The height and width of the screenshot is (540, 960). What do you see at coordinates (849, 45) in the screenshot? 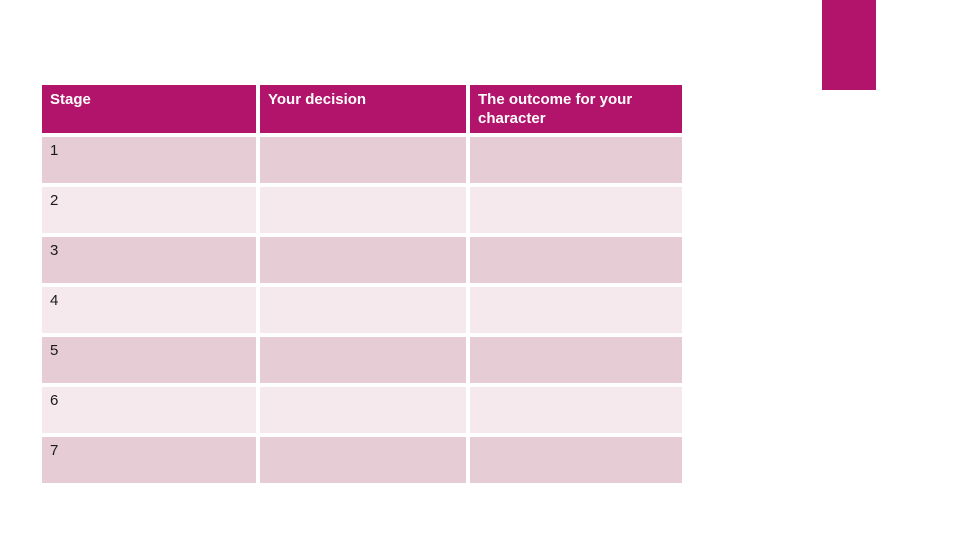
I see `corner-accent-rectangle` at bounding box center [849, 45].